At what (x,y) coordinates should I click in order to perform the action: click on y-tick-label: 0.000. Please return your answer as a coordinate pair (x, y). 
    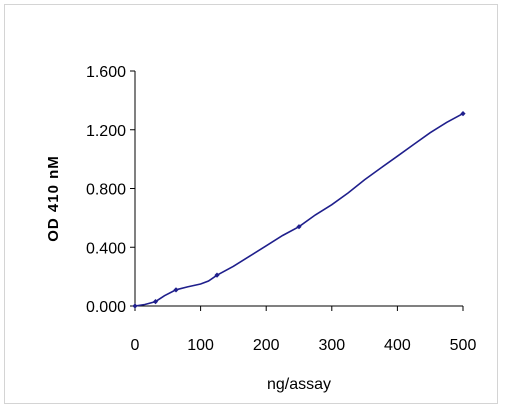
    Looking at the image, I should click on (106, 307).